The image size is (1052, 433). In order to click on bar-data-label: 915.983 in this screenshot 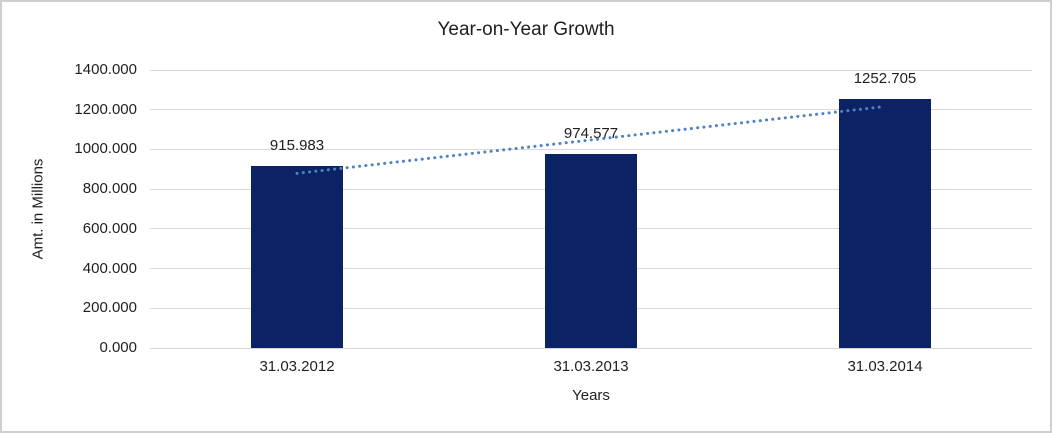, I will do `click(297, 146)`.